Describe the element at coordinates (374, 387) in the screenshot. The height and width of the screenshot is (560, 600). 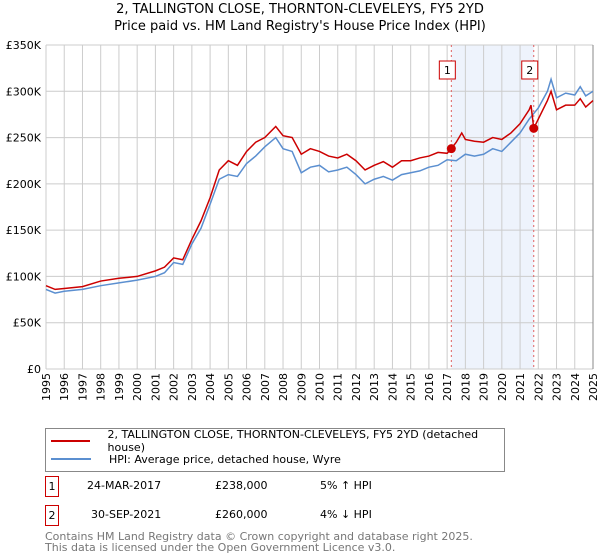
I see `x-tick-label: 2013` at that location.